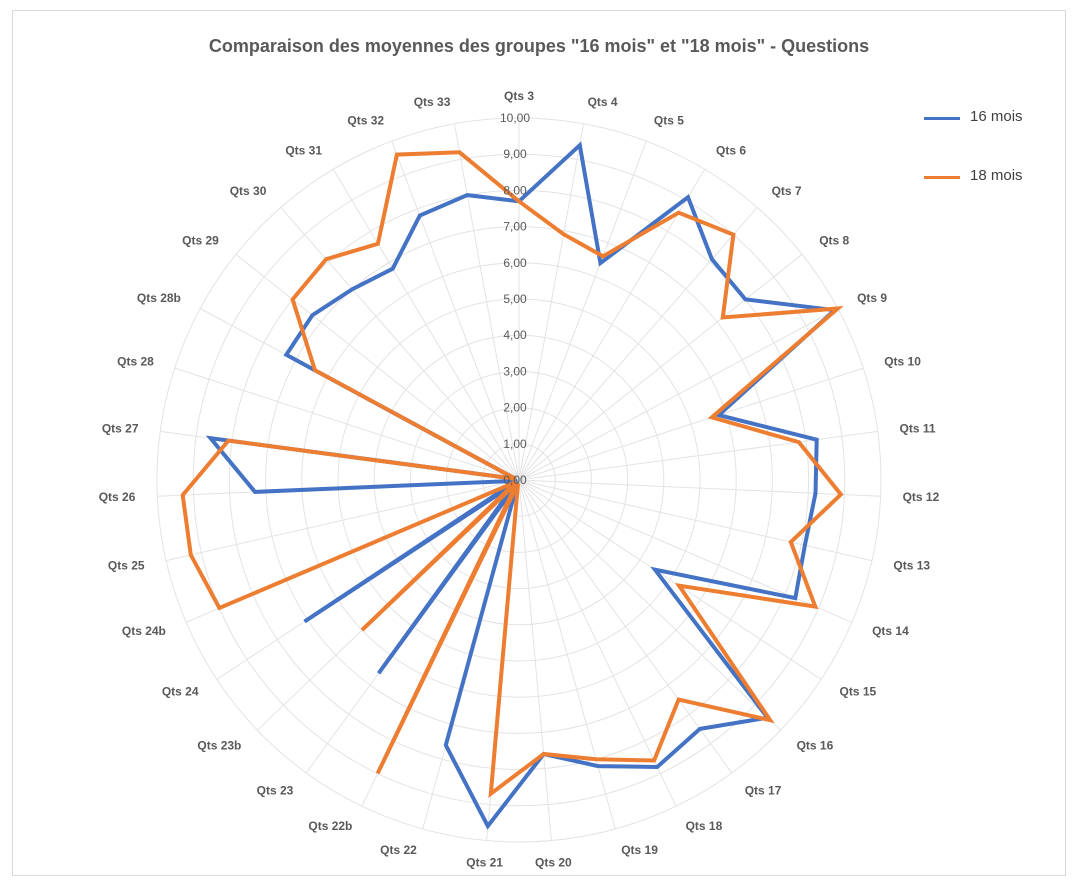  I want to click on radial-tick-label: 0,00, so click(515, 480).